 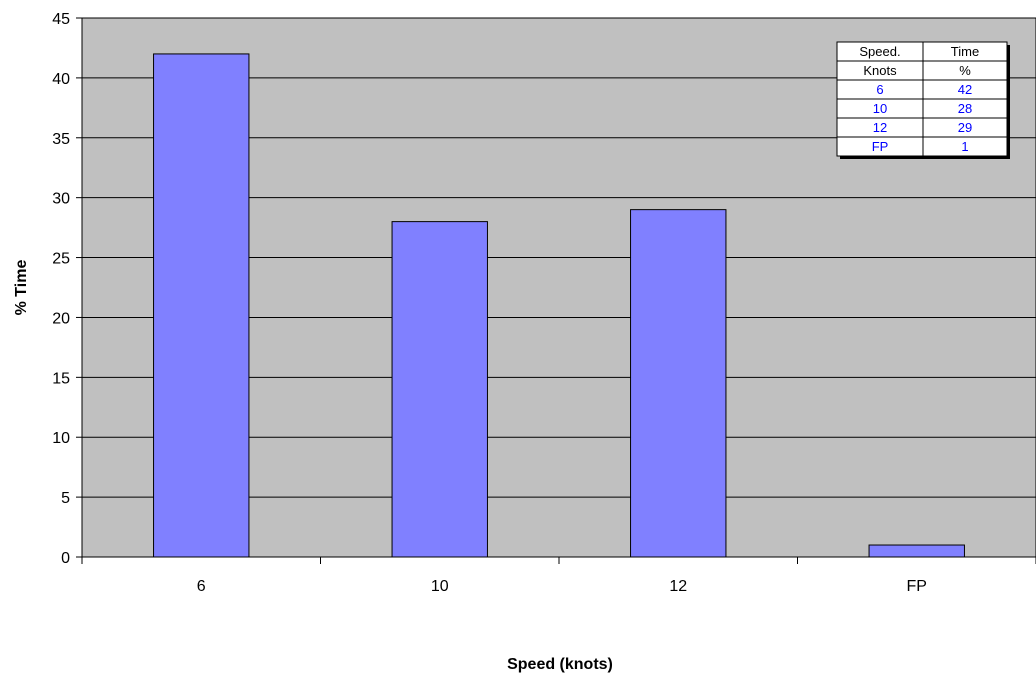 What do you see at coordinates (880, 127) in the screenshot?
I see `table-cell: 12` at bounding box center [880, 127].